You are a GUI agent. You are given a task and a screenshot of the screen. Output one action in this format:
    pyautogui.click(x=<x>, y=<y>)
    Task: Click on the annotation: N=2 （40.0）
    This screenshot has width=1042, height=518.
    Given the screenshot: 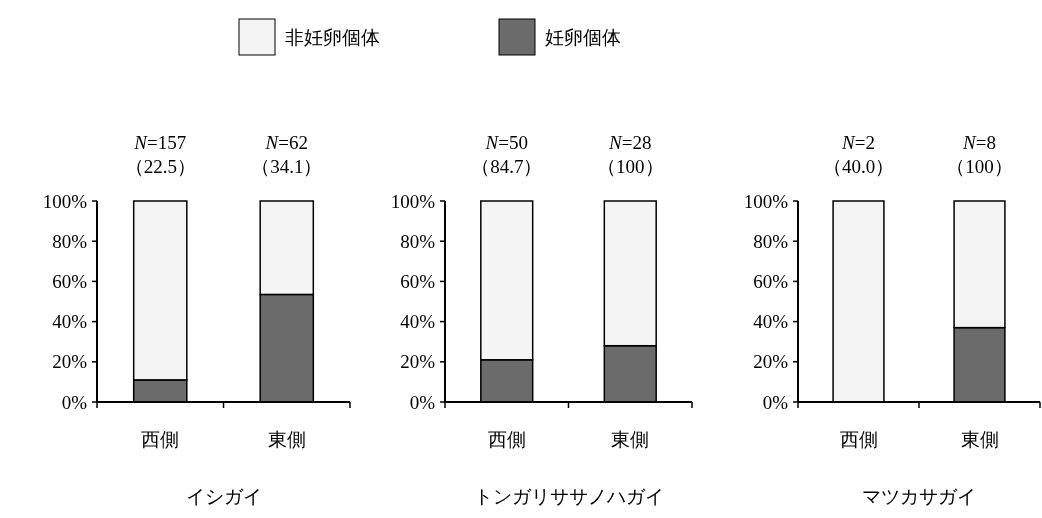 What is the action you would take?
    pyautogui.click(x=858, y=154)
    